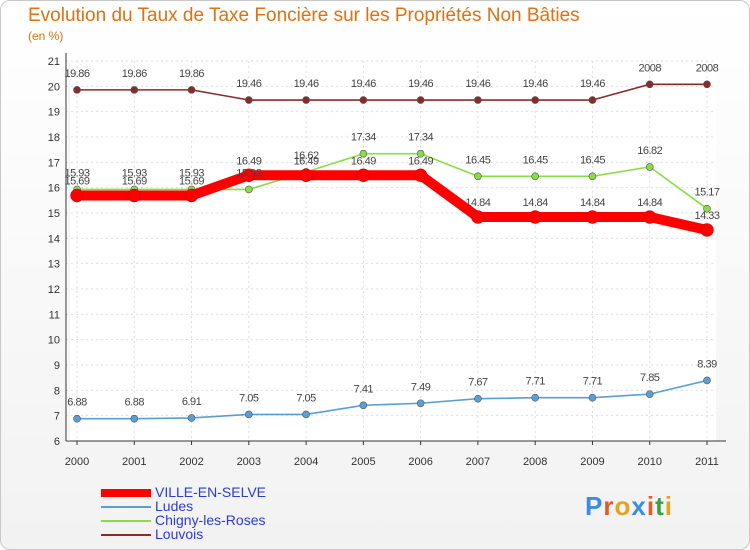  What do you see at coordinates (535, 462) in the screenshot?
I see `x-tick-label: 2008` at bounding box center [535, 462].